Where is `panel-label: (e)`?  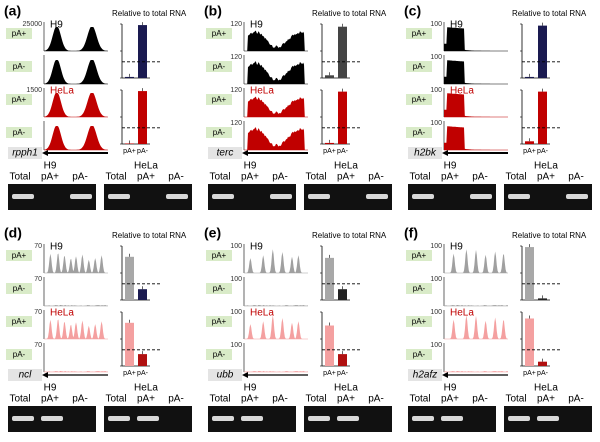
panel-label: (e) is located at coordinates (212, 233).